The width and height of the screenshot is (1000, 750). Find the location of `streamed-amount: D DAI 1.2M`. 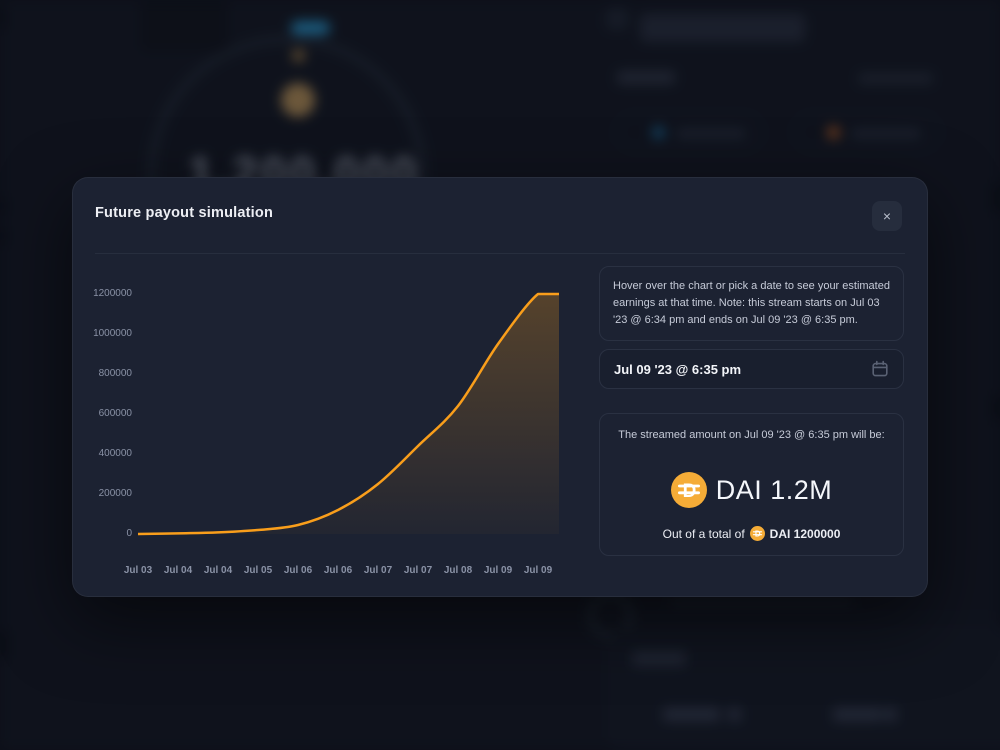

streamed-amount: D DAI 1.2M is located at coordinates (751, 490).